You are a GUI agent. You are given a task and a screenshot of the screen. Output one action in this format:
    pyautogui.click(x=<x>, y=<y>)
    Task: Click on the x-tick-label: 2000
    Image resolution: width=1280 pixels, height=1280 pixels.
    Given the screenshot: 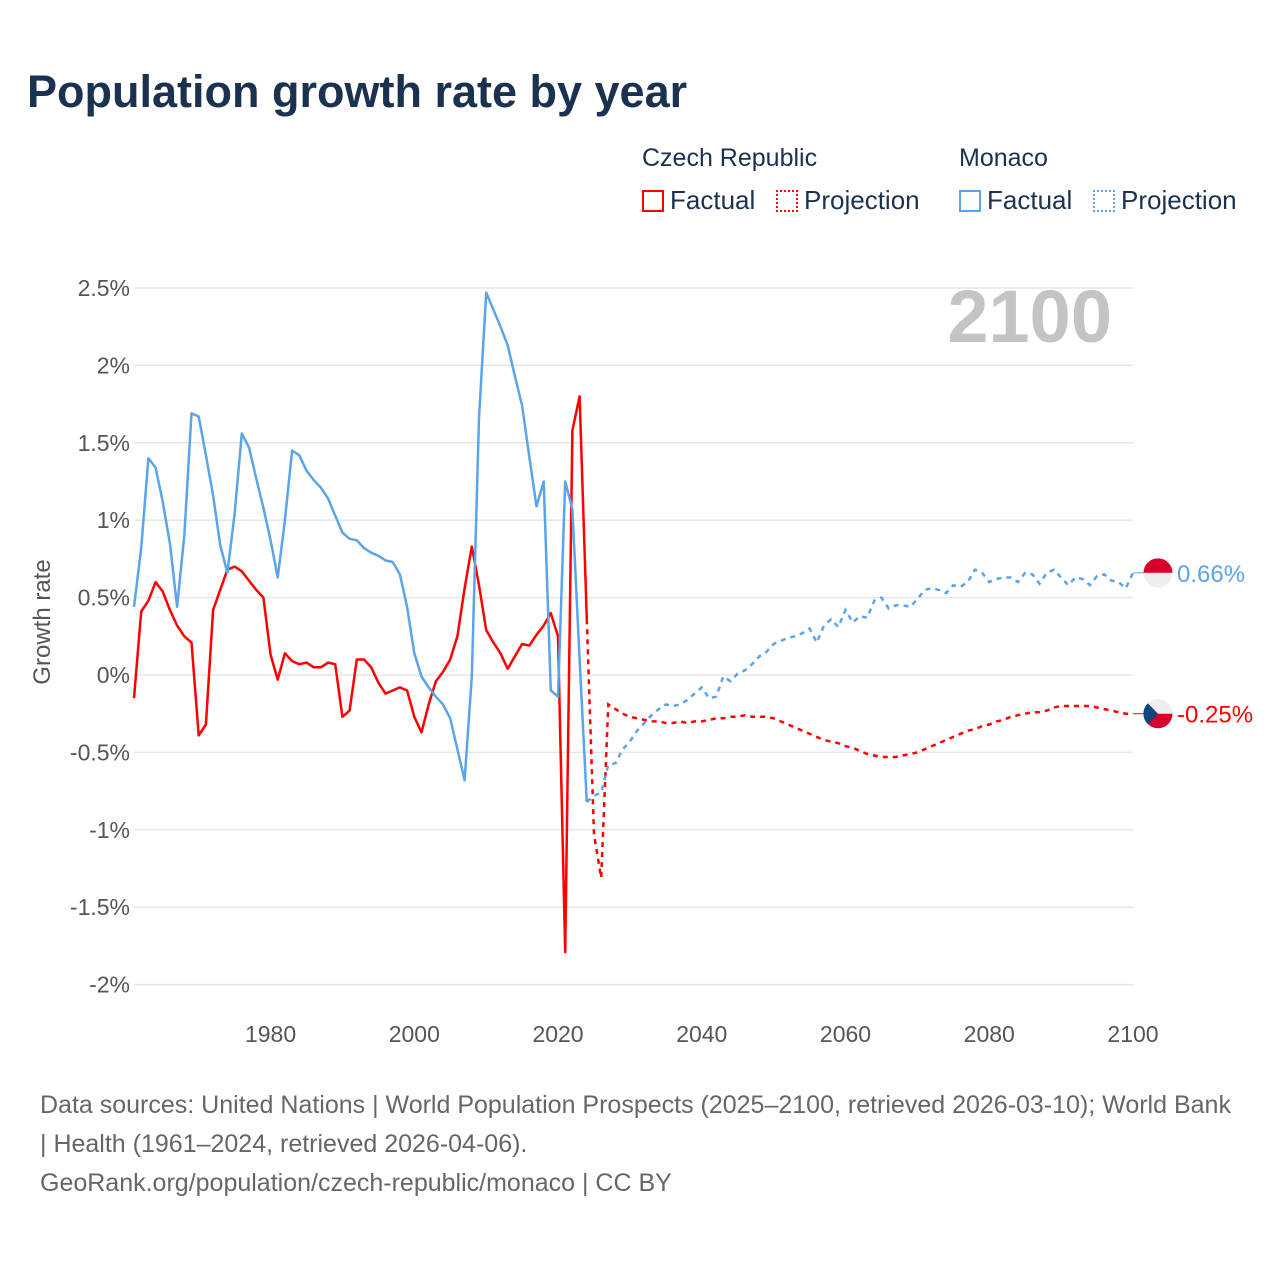 What is the action you would take?
    pyautogui.click(x=414, y=1034)
    